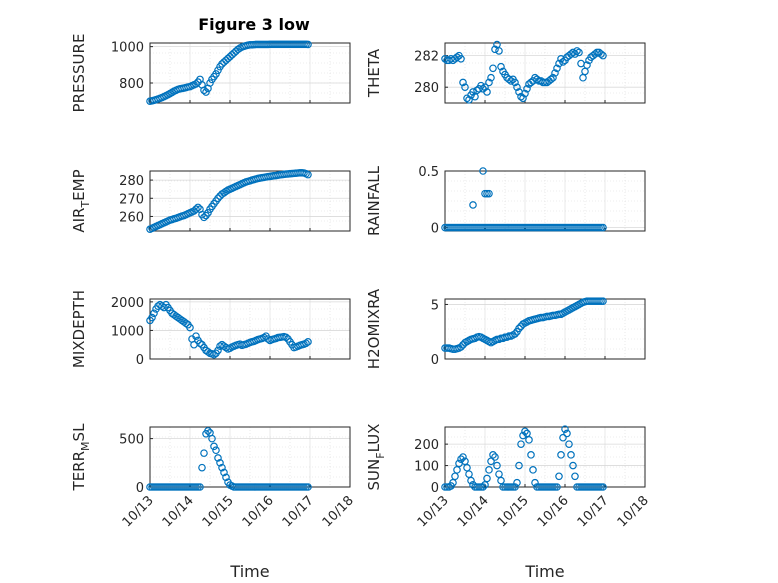 The width and height of the screenshot is (778, 583). What do you see at coordinates (218, 511) in the screenshot?
I see `xtick-label: 10/15` at bounding box center [218, 511].